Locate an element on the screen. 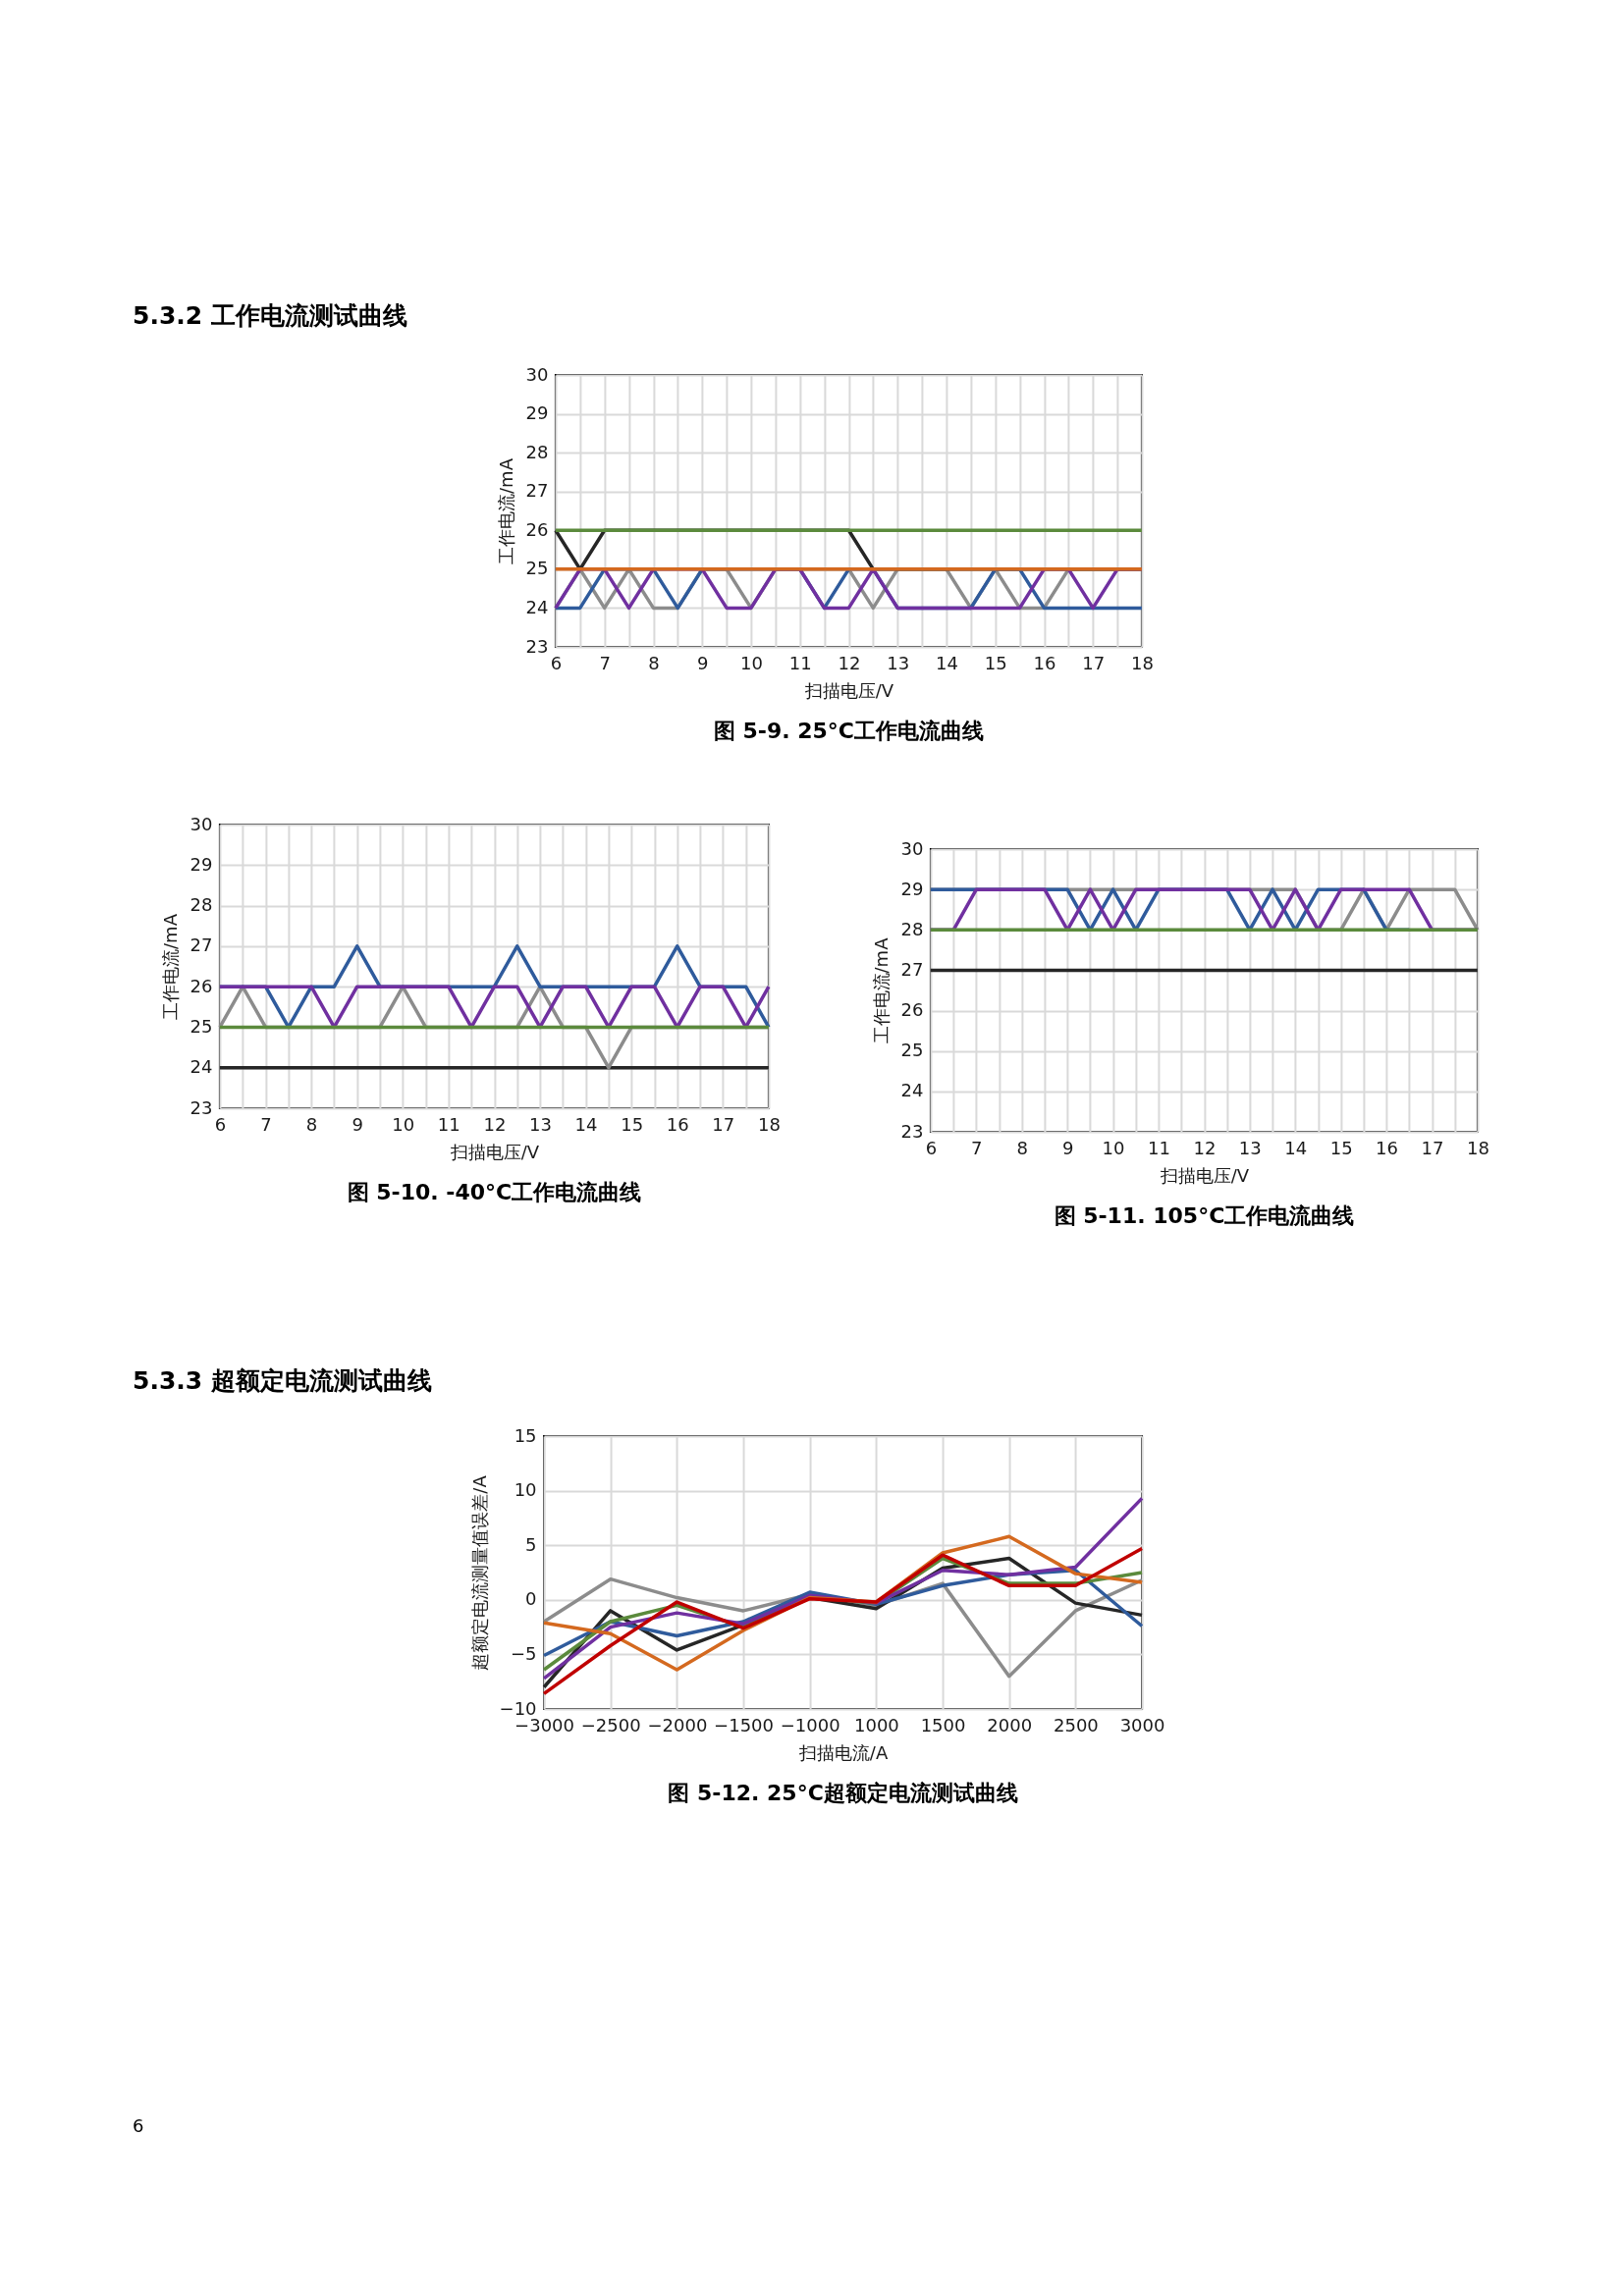  y-tick-label: 5 is located at coordinates (531, 1544).